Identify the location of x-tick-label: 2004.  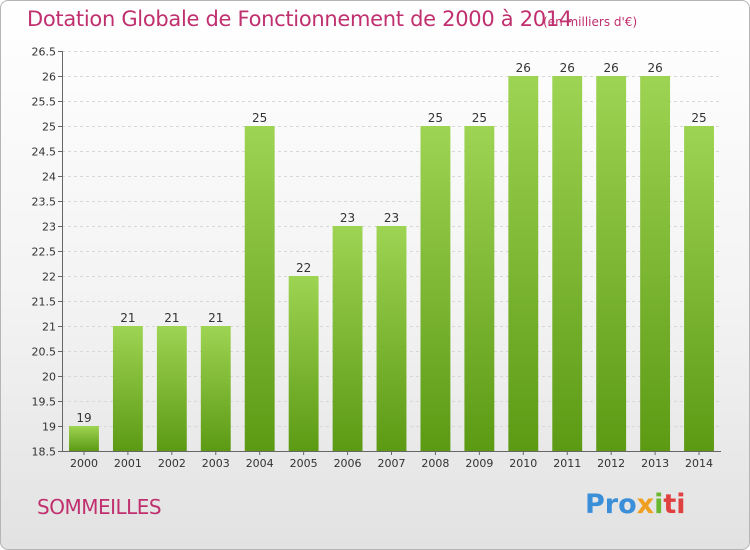
(260, 463).